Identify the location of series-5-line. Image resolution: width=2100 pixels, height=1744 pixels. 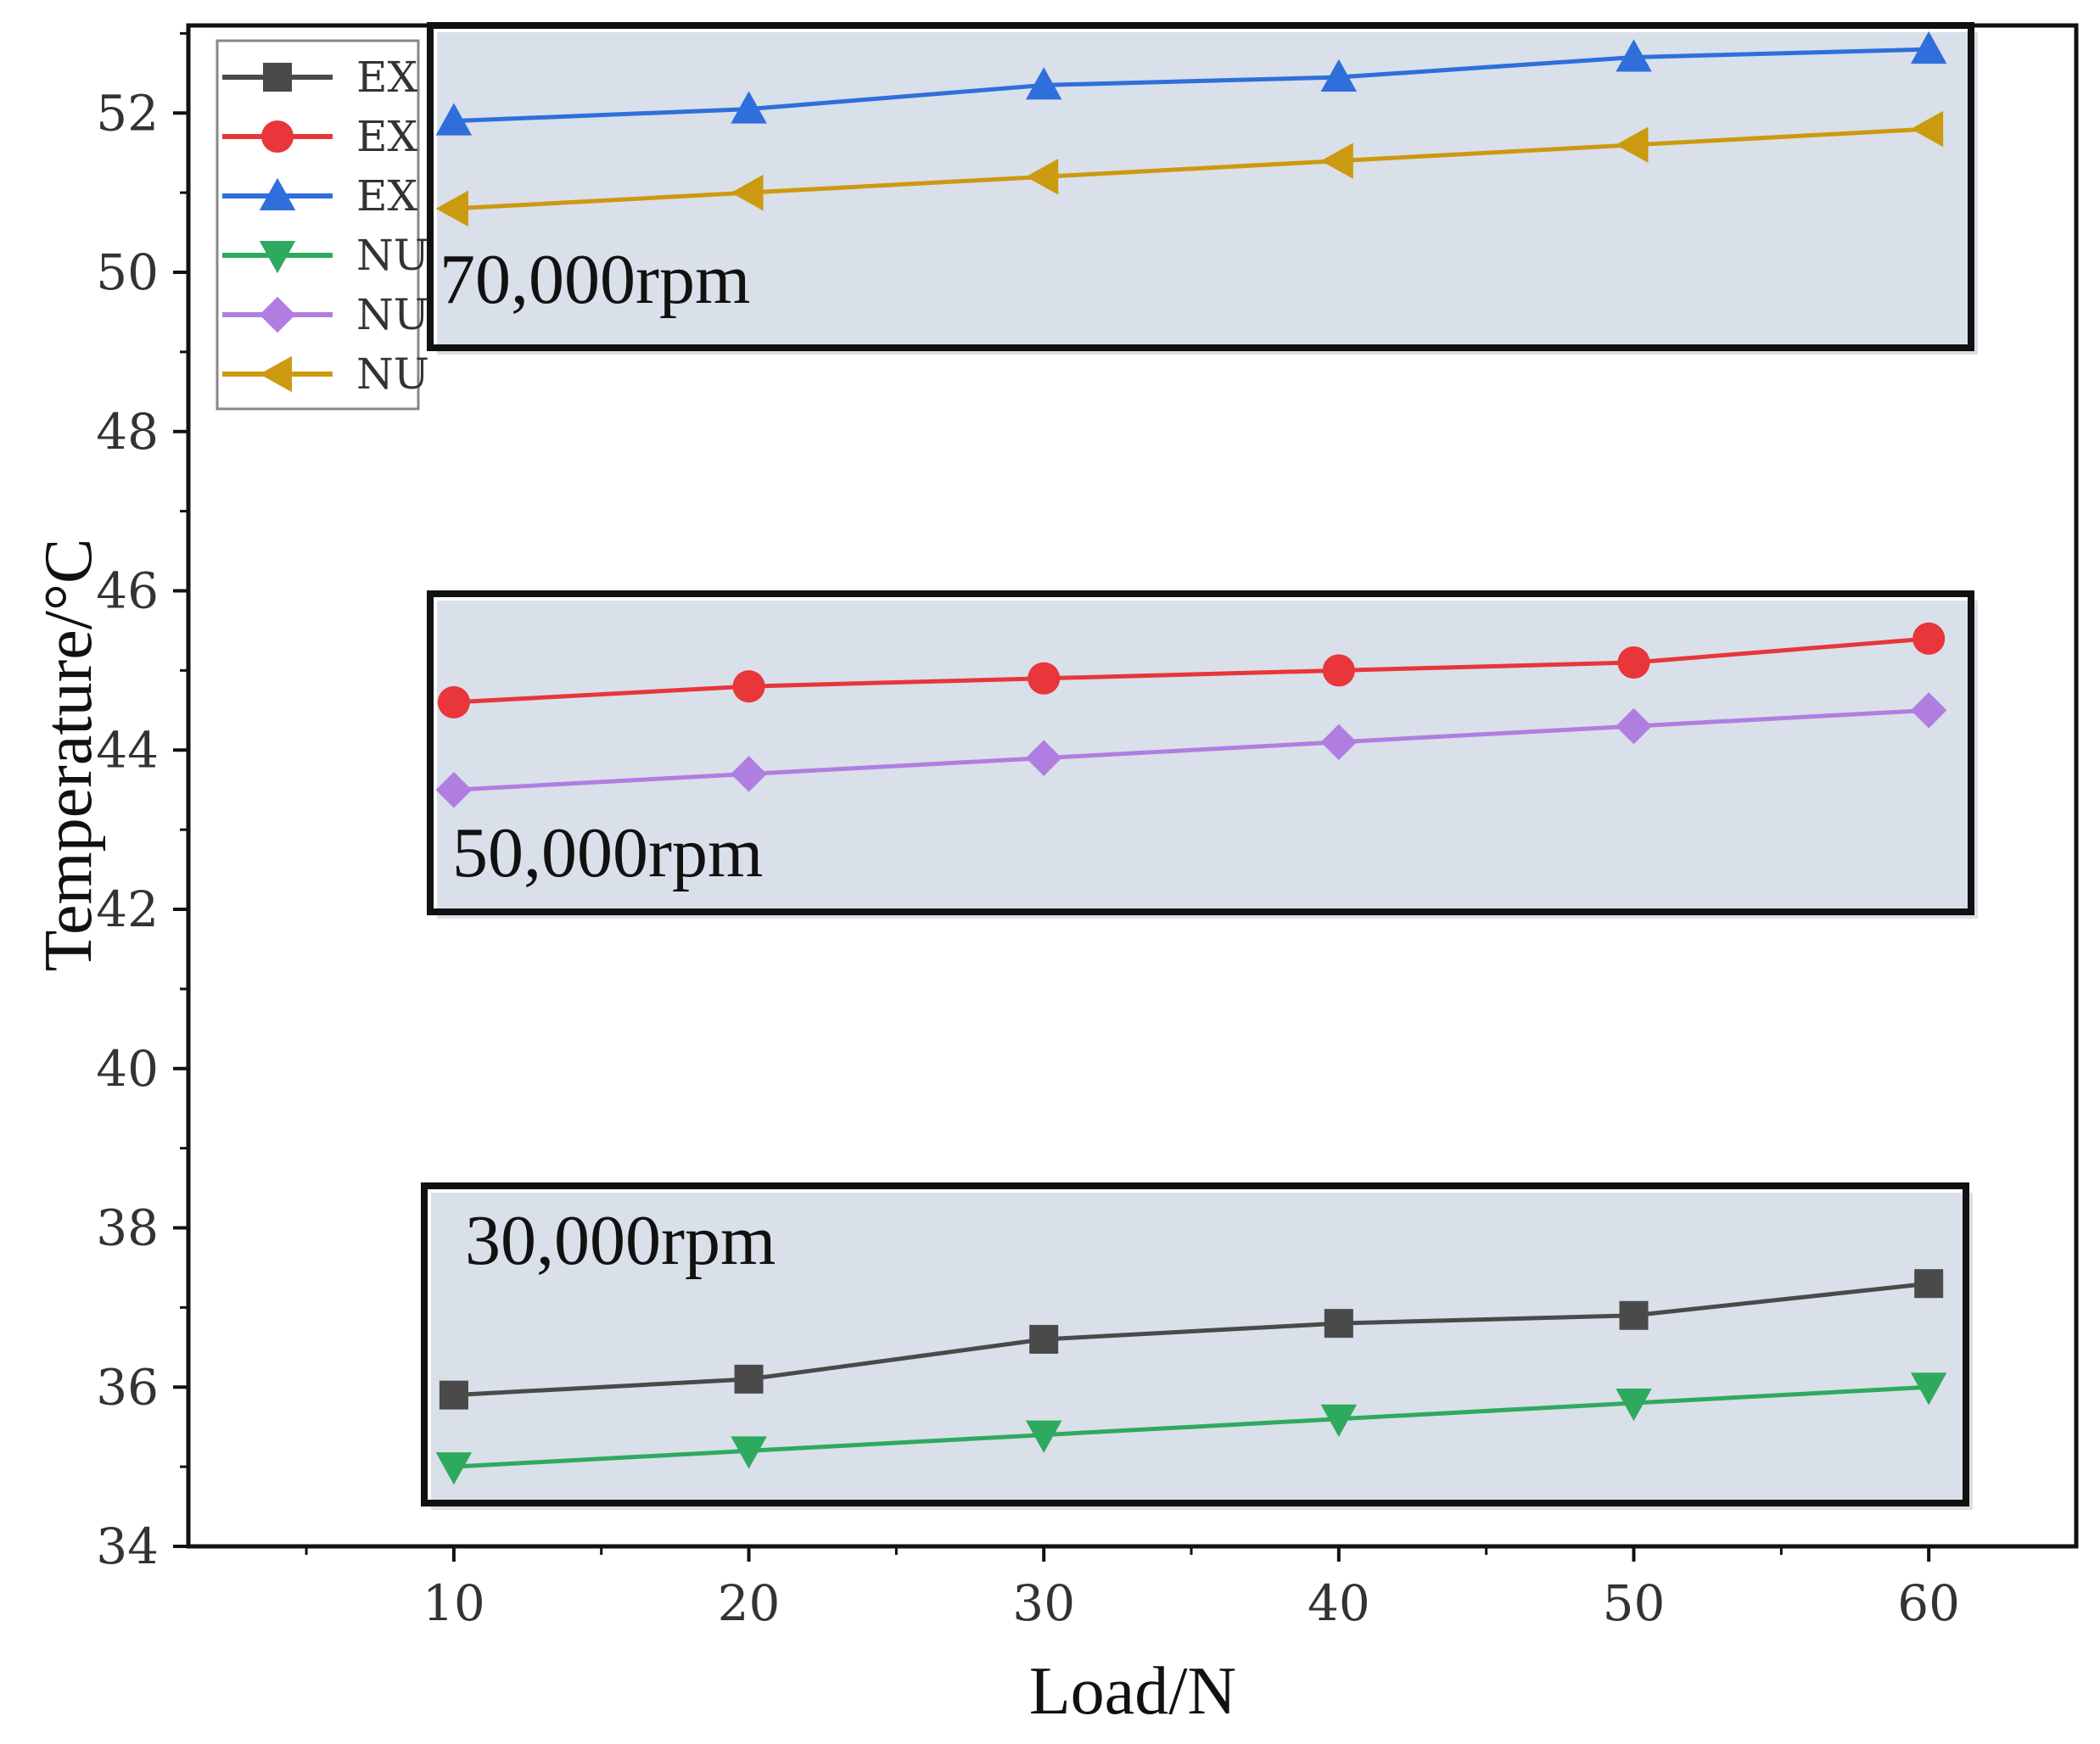
(1191, 168).